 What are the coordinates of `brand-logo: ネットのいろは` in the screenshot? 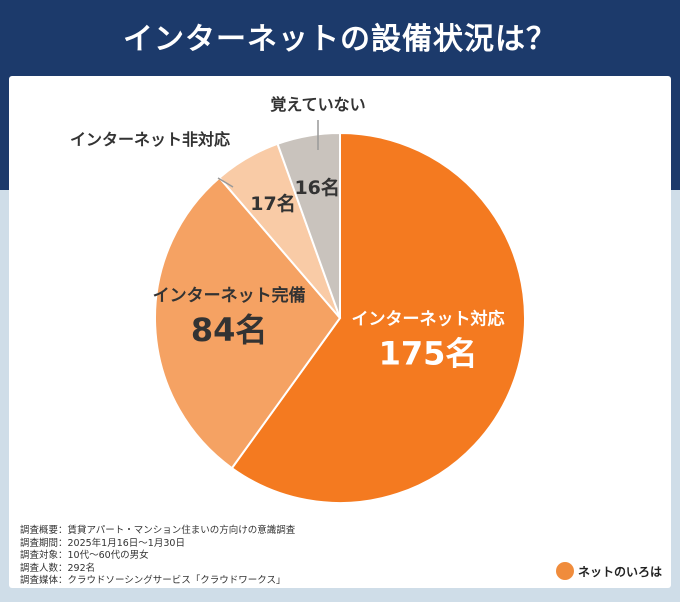 It's located at (609, 571).